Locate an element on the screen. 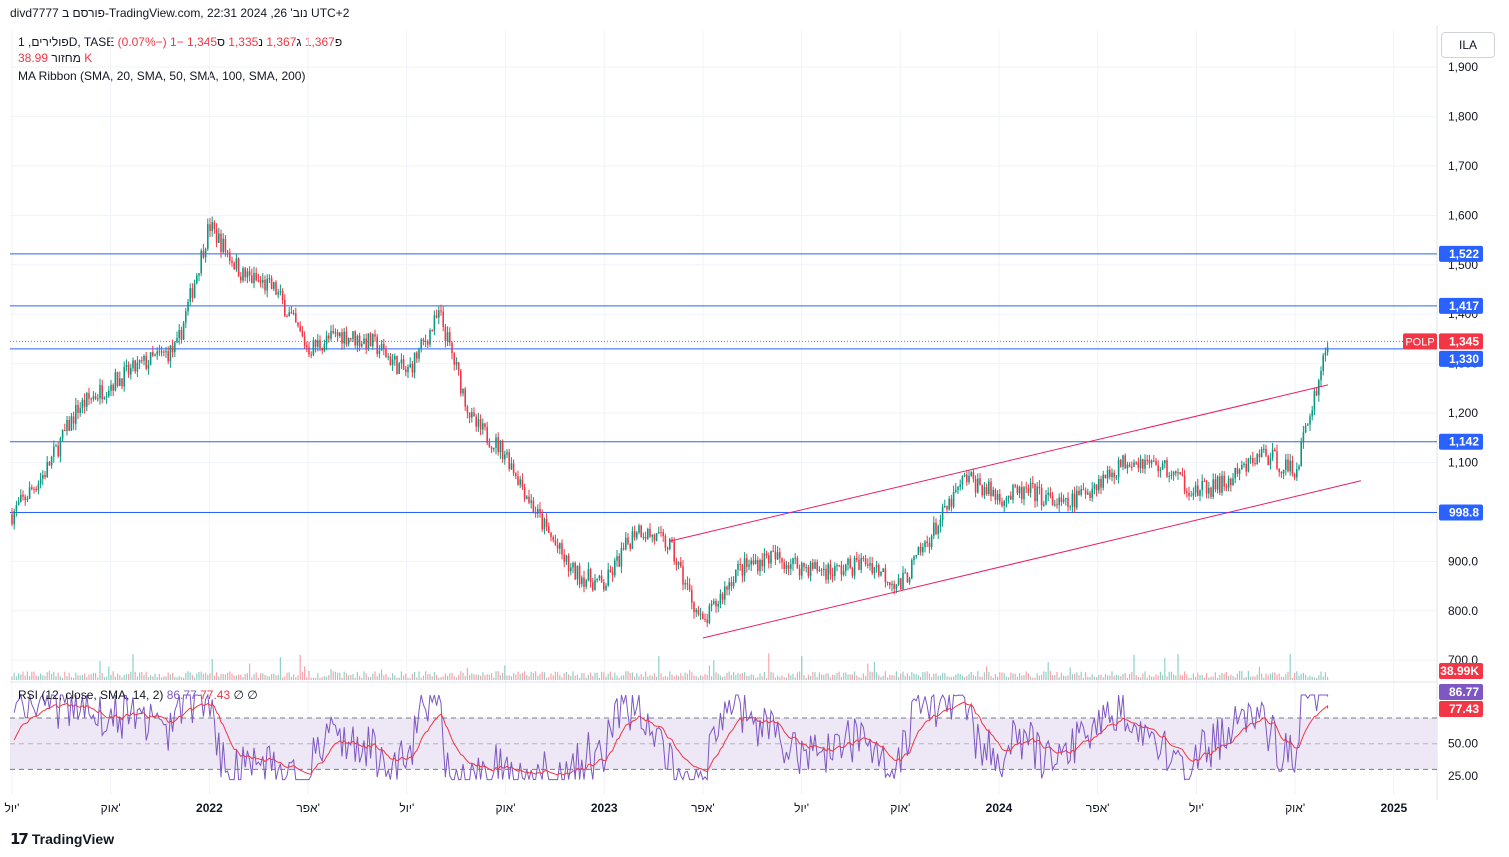 This screenshot has height=857, width=1509. rsi-ma-line is located at coordinates (671, 738).